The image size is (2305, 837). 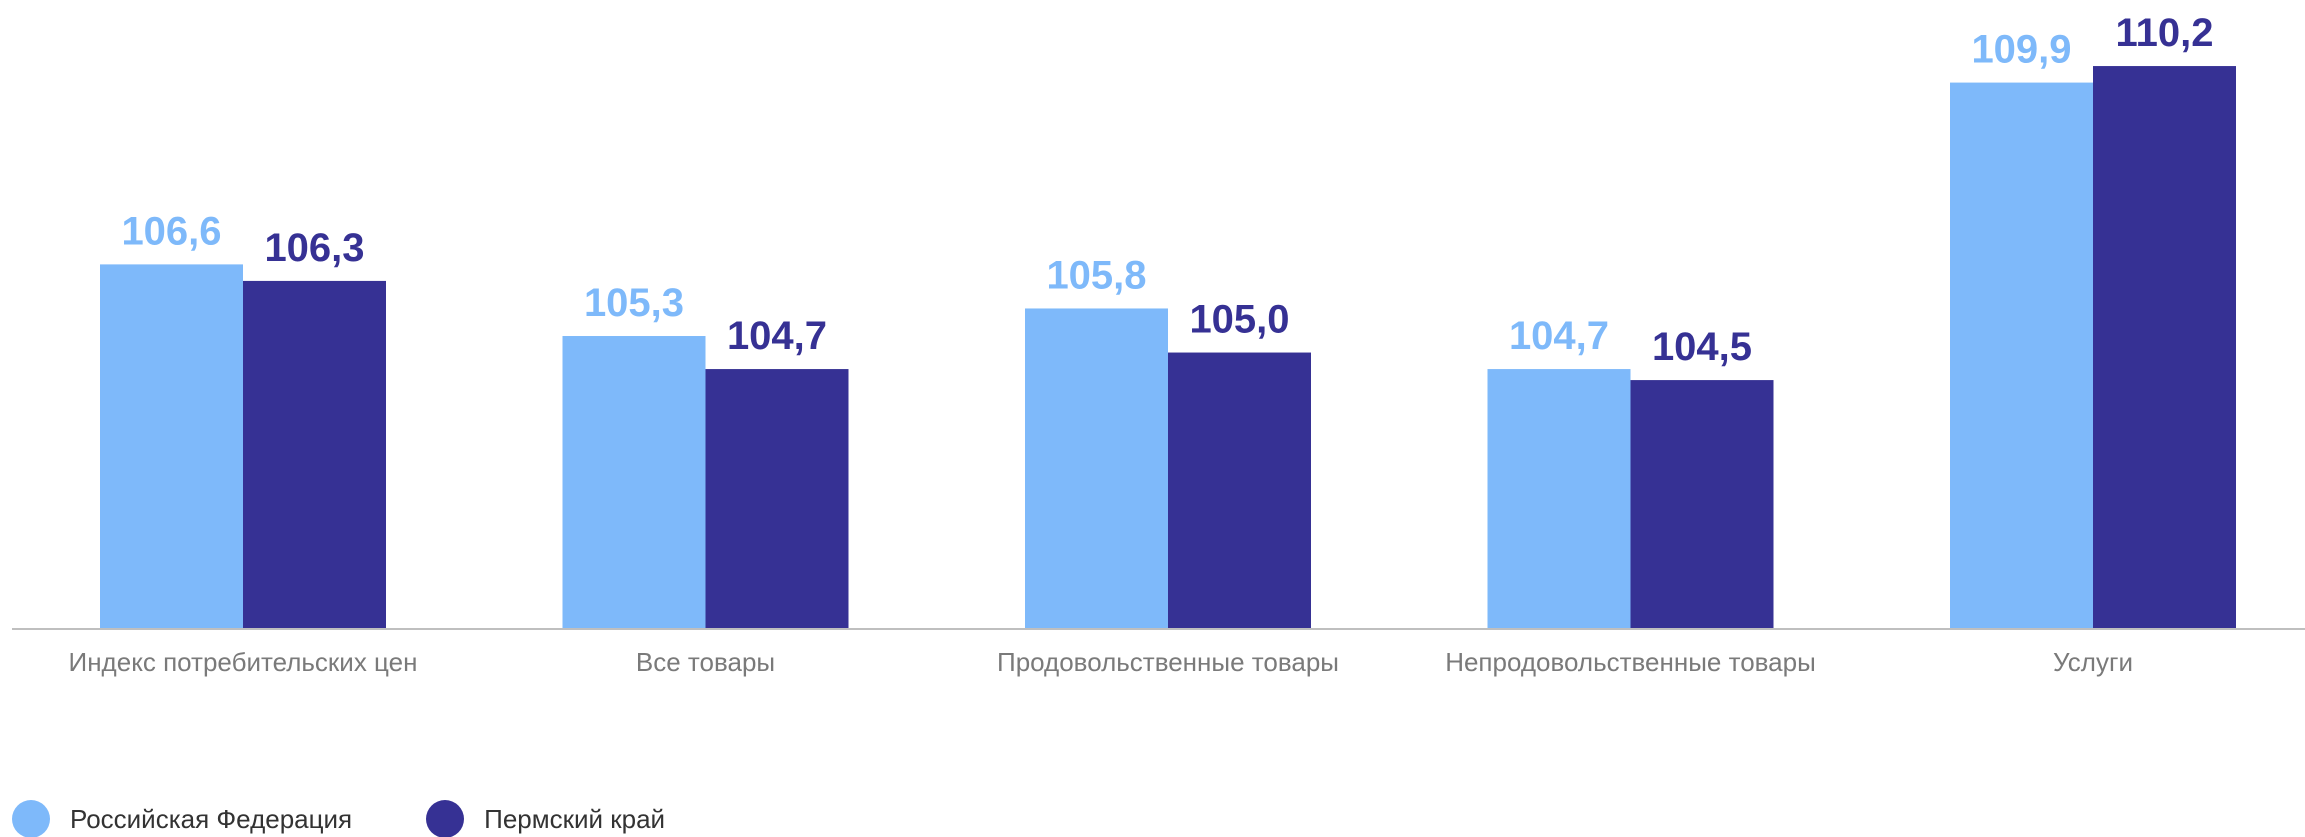 What do you see at coordinates (211, 818) in the screenshot?
I see `legend-label-series-0: Российская Федерация` at bounding box center [211, 818].